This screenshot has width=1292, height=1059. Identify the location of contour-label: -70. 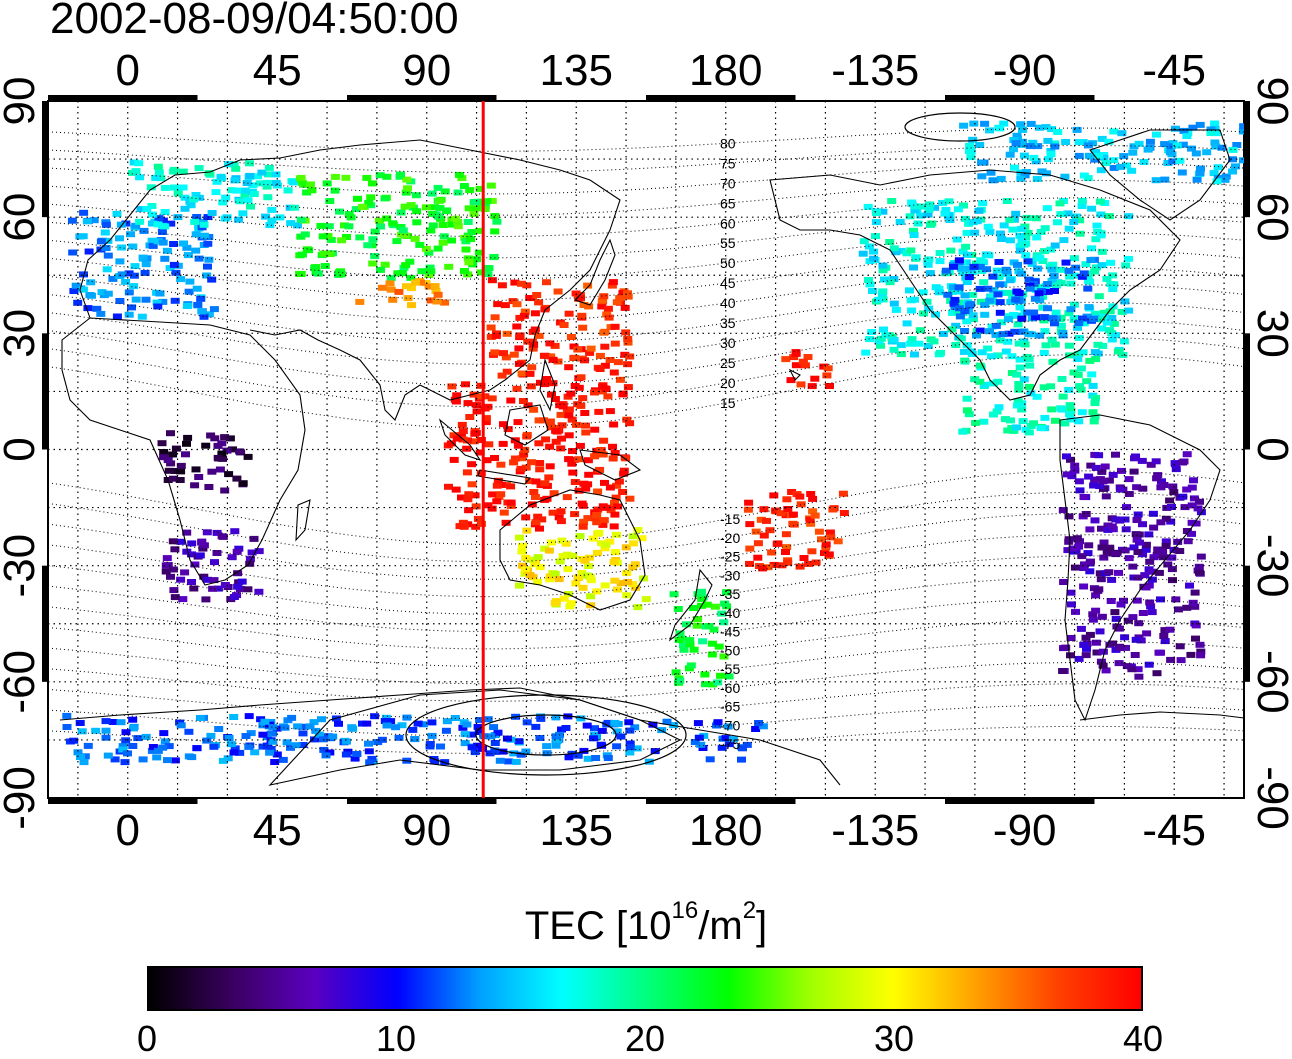
(730, 725).